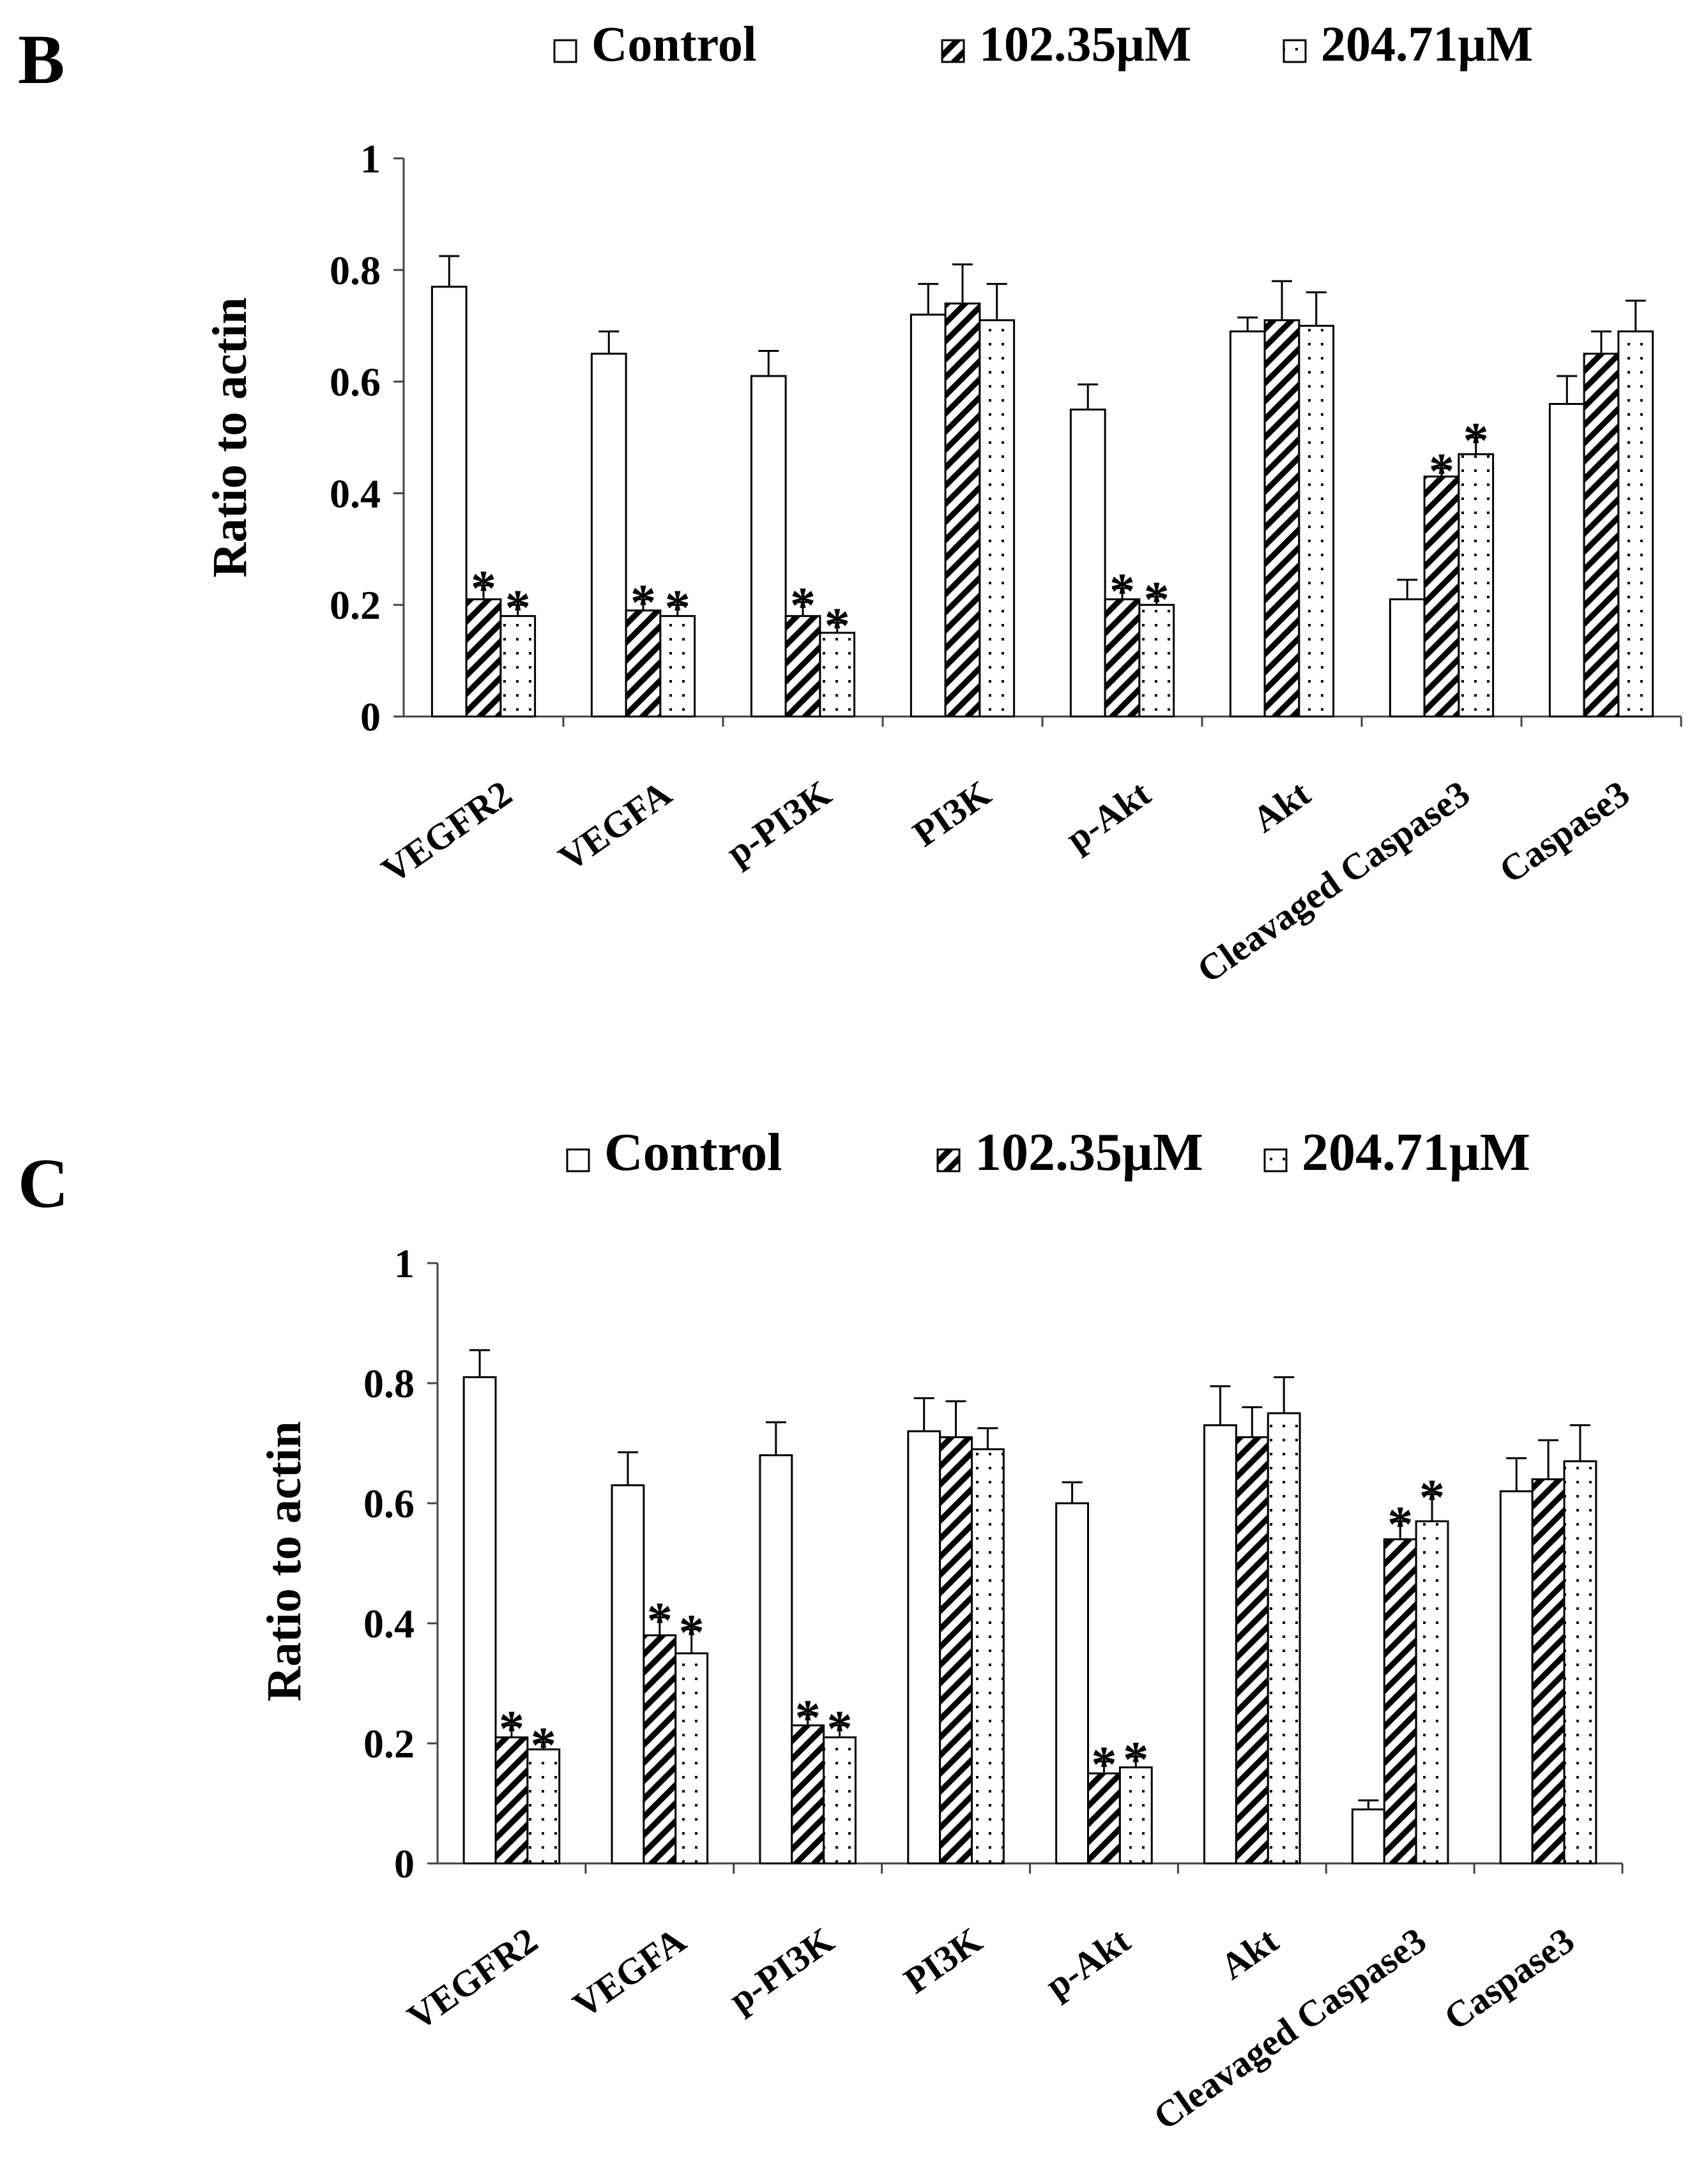 Image resolution: width=1699 pixels, height=2184 pixels. What do you see at coordinates (43, 1183) in the screenshot?
I see `panel-letter: C` at bounding box center [43, 1183].